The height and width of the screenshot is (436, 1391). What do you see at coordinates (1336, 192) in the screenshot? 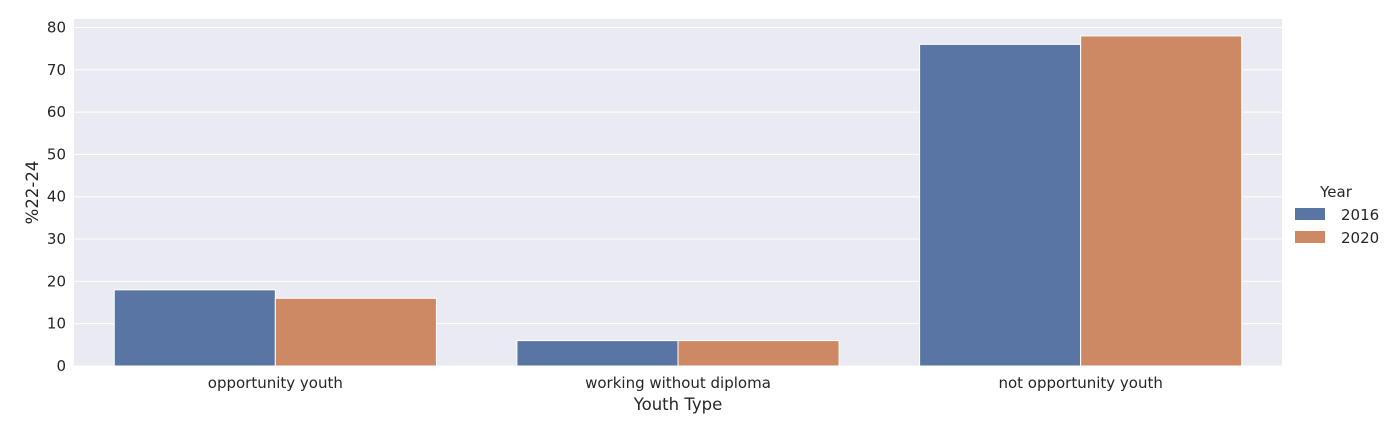
I see `legend-title: Year` at bounding box center [1336, 192].